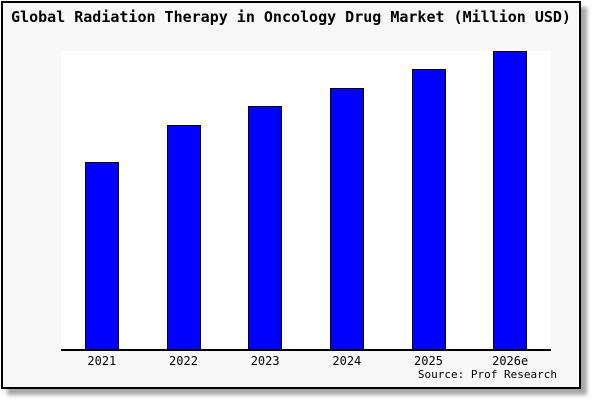 The image size is (600, 400). Describe the element at coordinates (346, 218) in the screenshot. I see `bar-2024` at that location.